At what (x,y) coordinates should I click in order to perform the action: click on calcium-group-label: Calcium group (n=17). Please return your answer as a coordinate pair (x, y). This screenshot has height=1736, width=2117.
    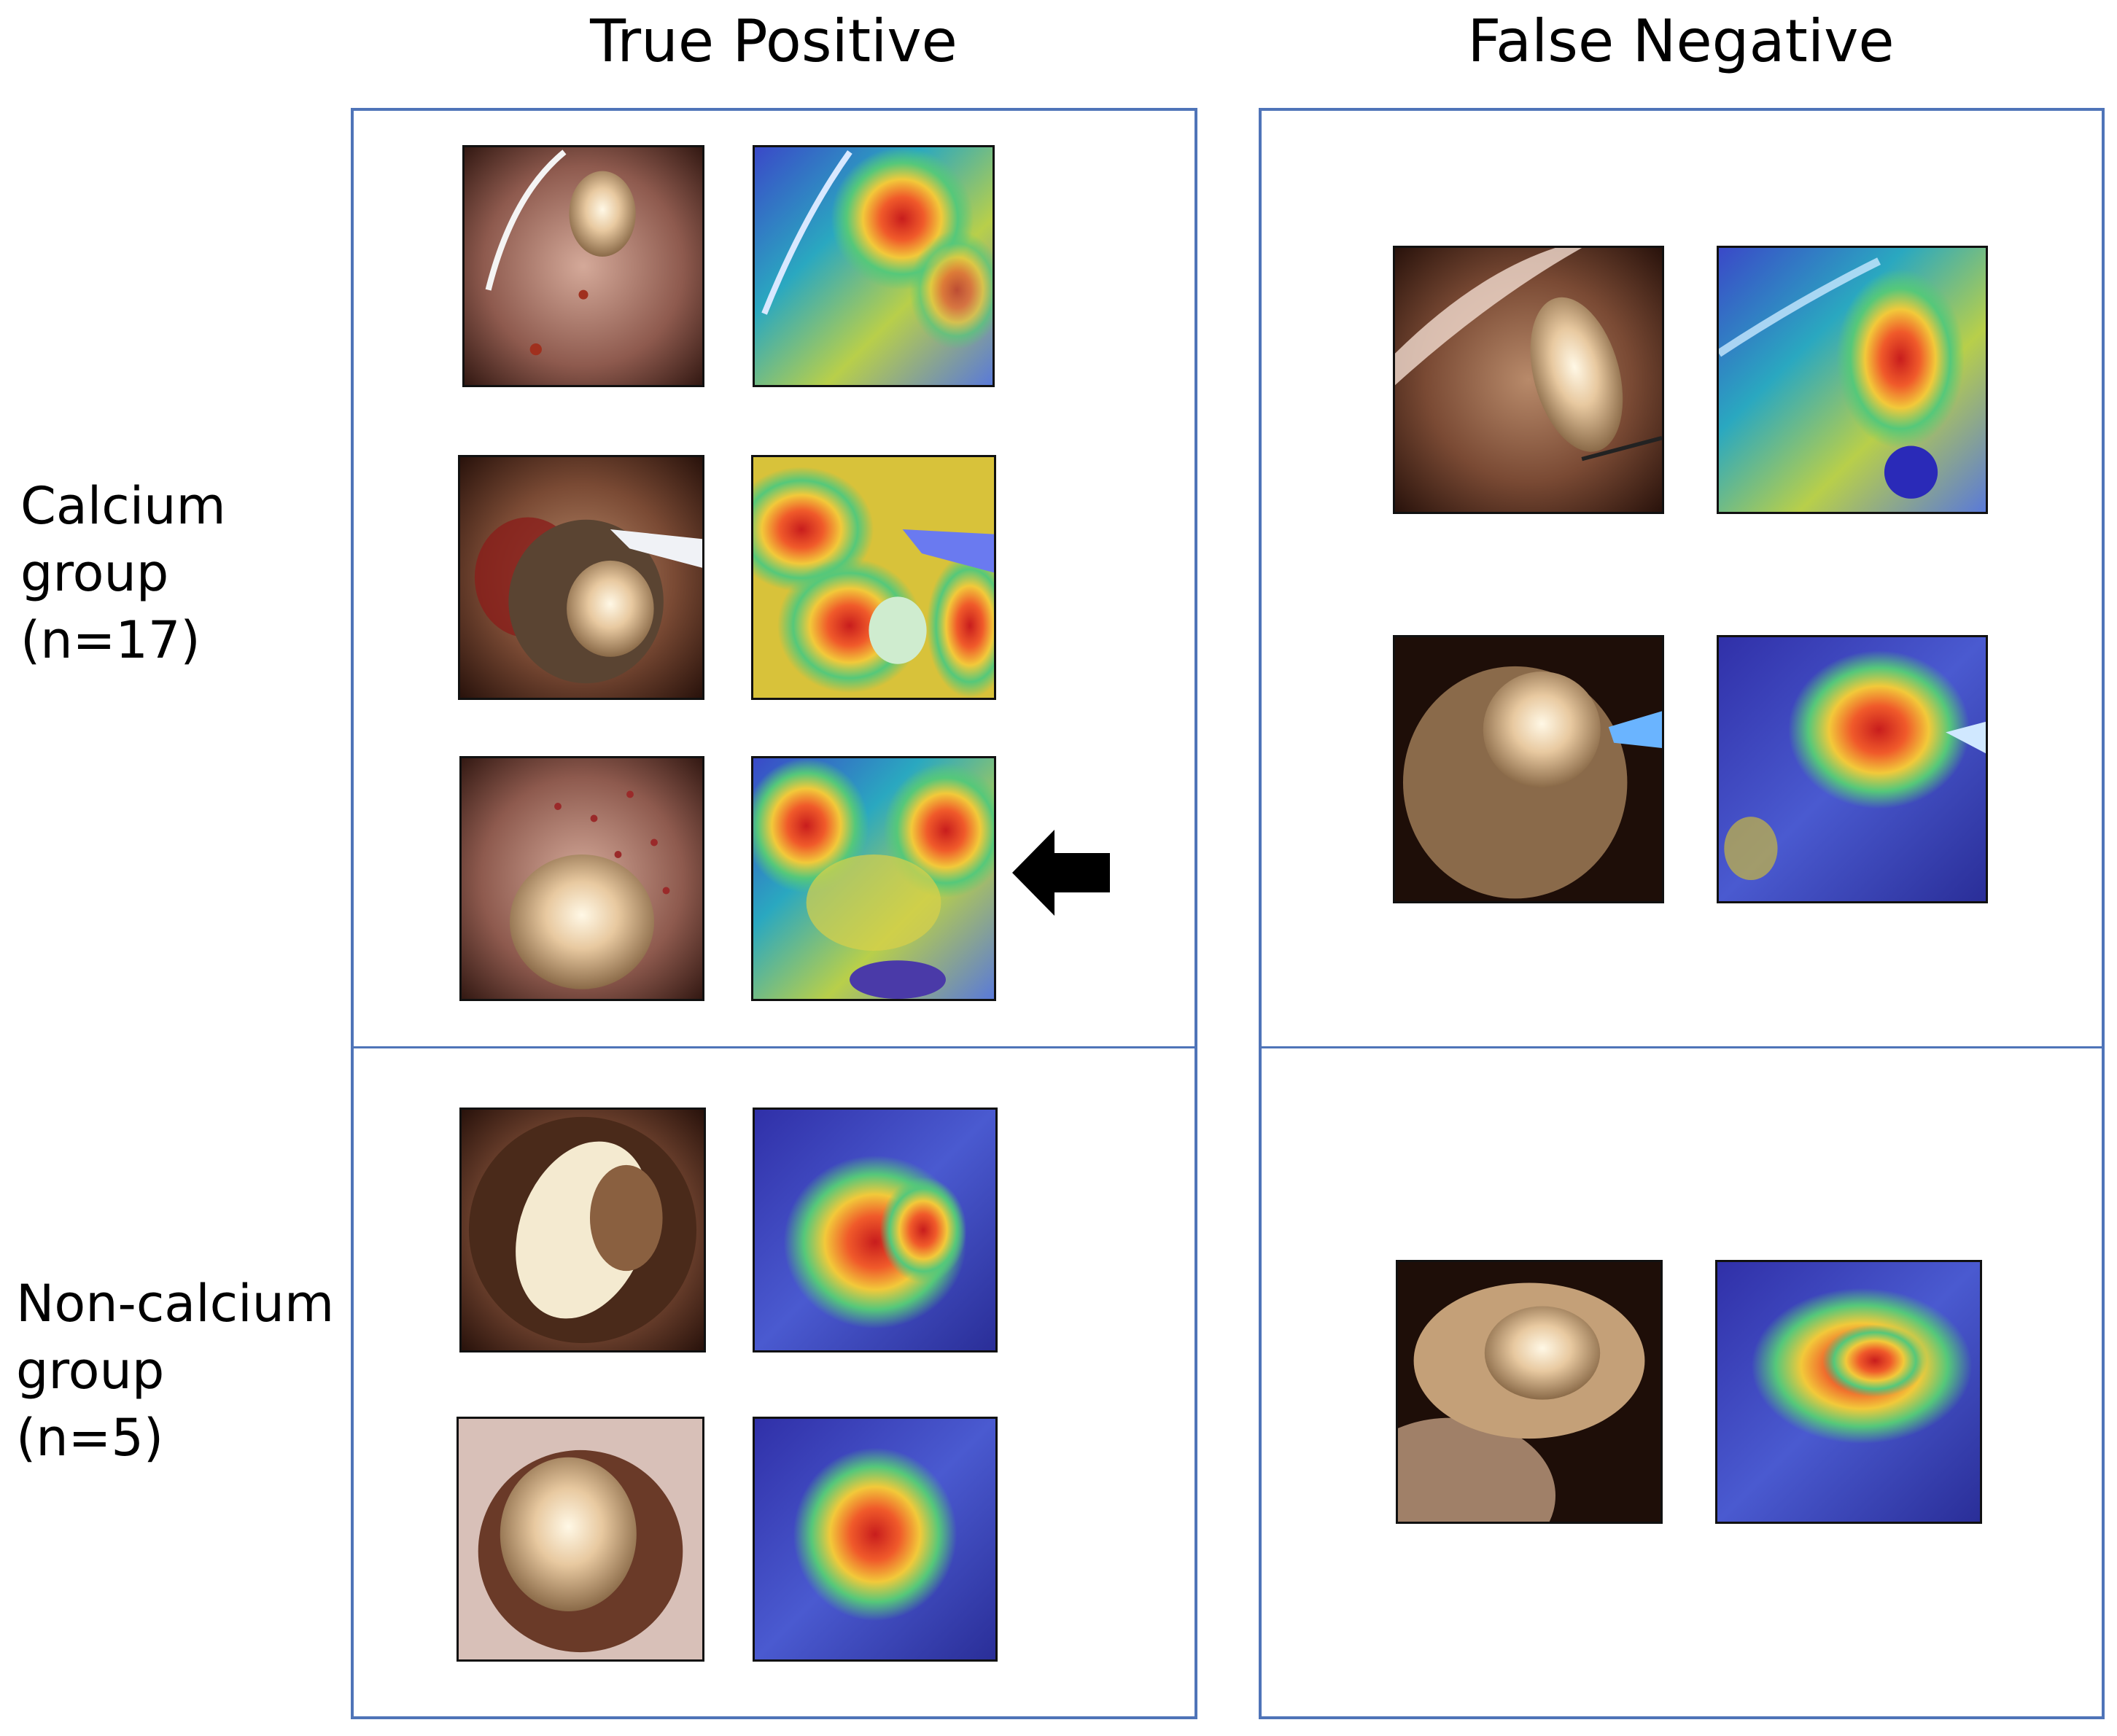
    Looking at the image, I should click on (123, 573).